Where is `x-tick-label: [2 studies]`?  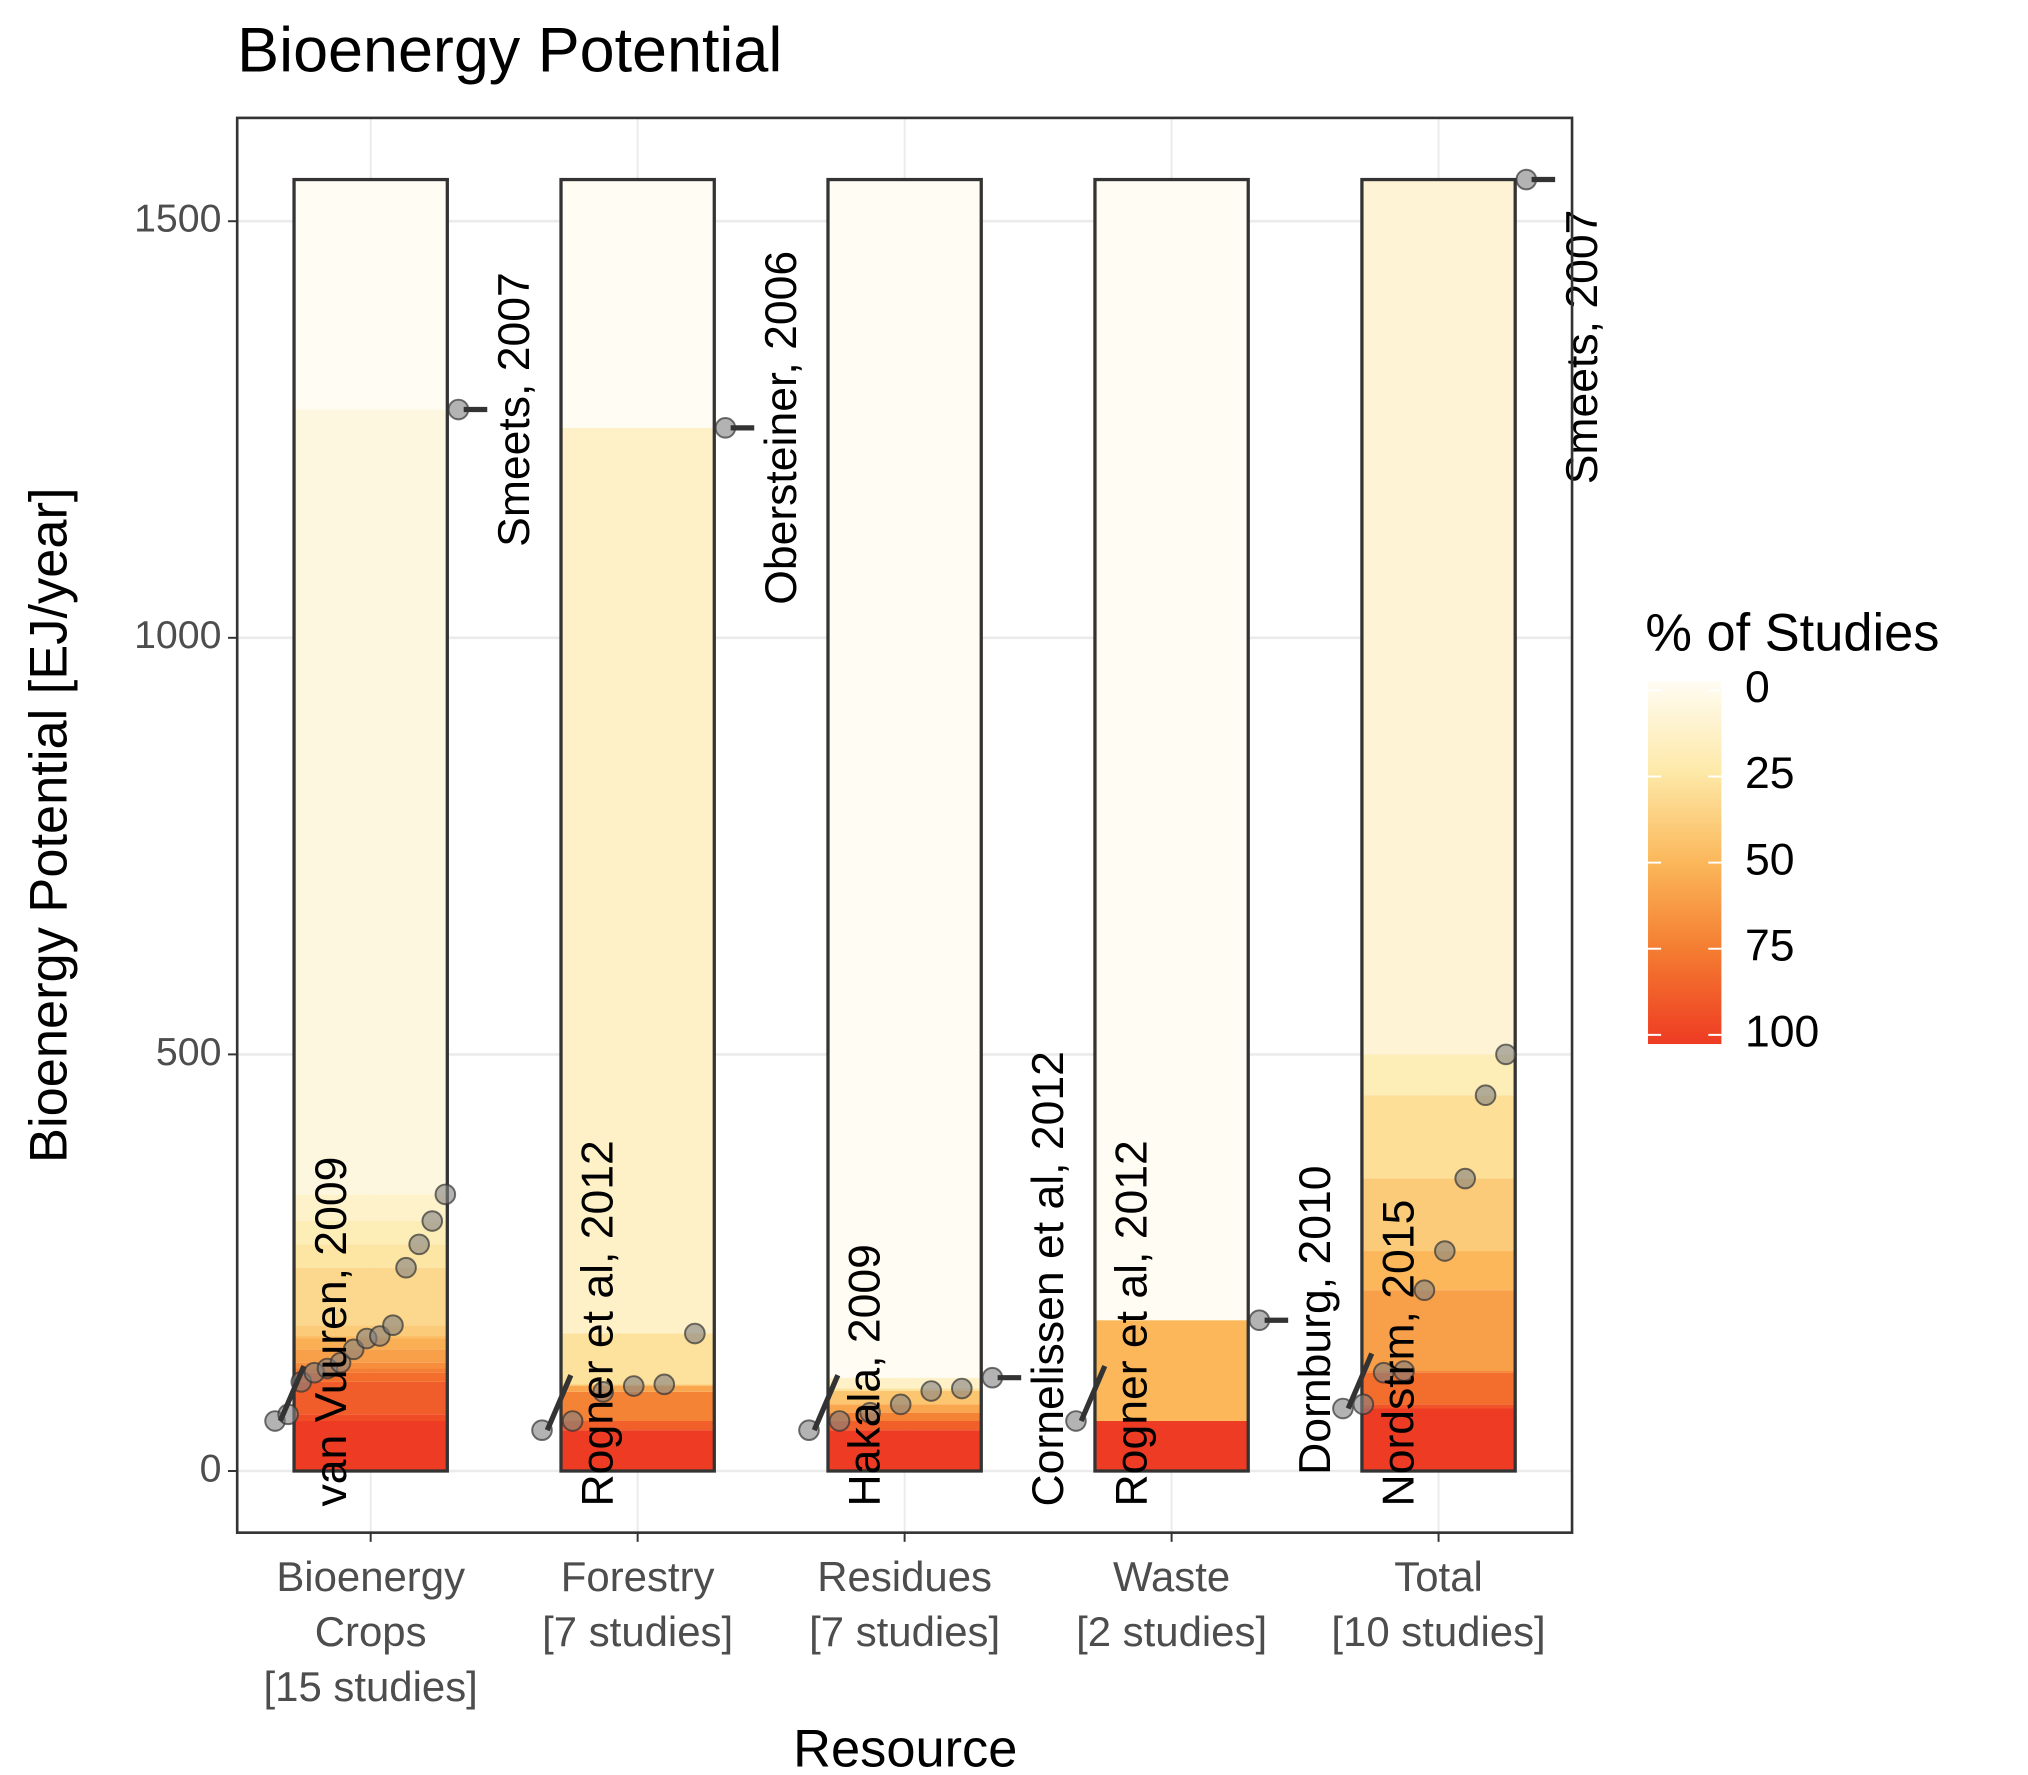 x-tick-label: [2 studies] is located at coordinates (1171, 1631).